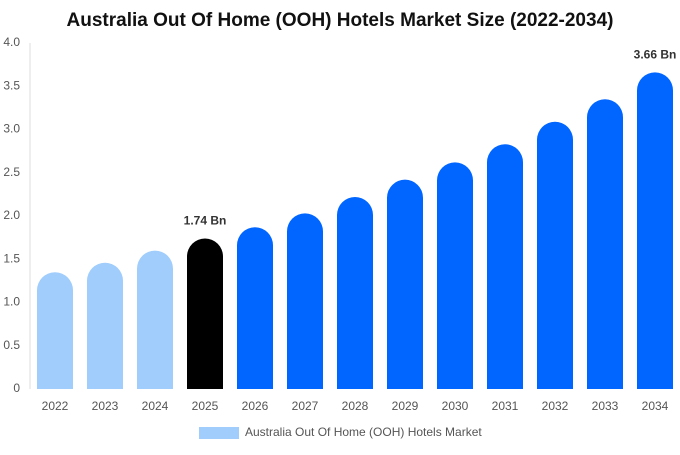 The height and width of the screenshot is (455, 680). Describe the element at coordinates (219, 433) in the screenshot. I see `legend-swatch` at that location.